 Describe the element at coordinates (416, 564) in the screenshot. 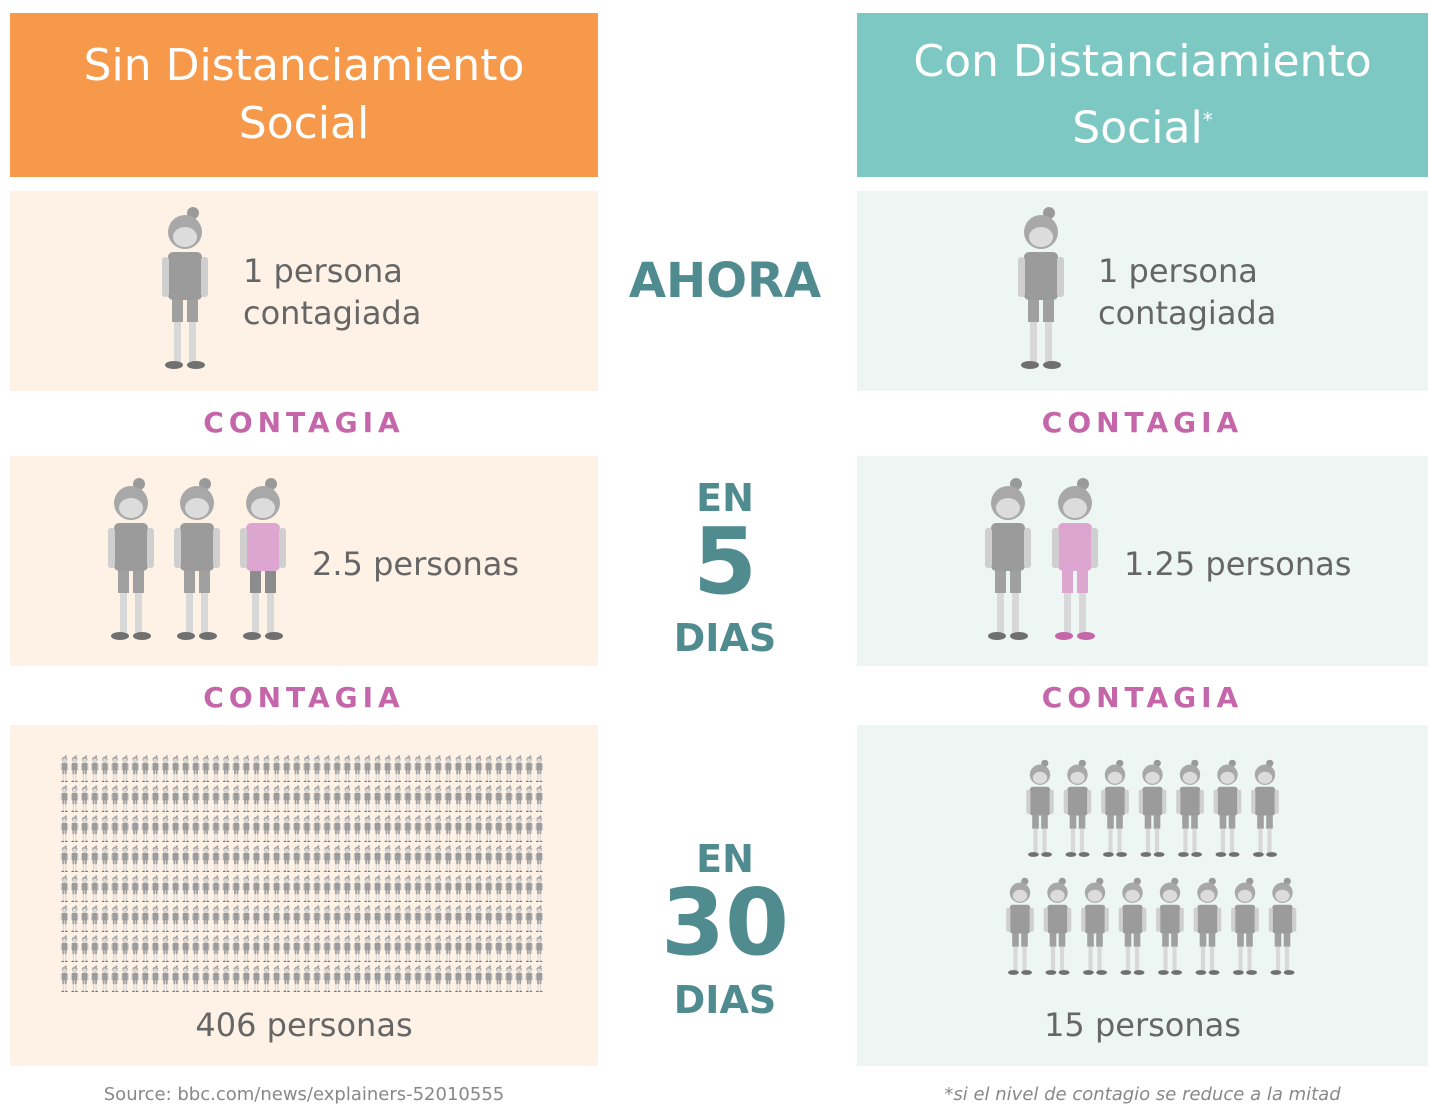

I see `label: 2.5 personas` at that location.